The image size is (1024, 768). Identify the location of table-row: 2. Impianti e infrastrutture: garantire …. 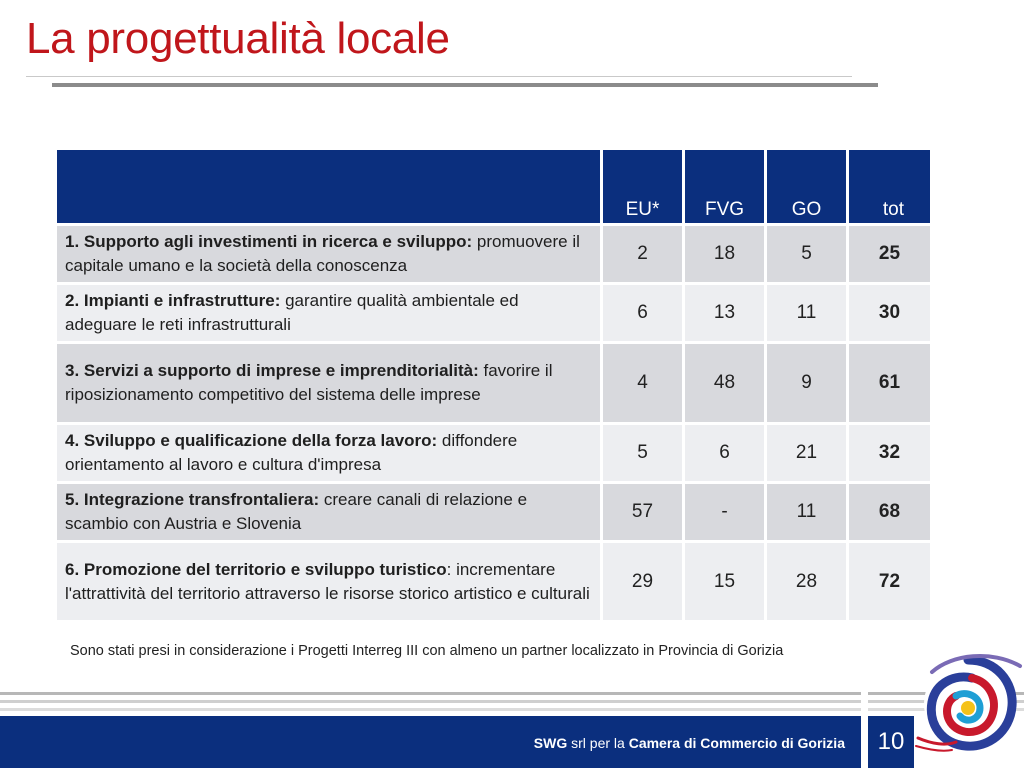
(493, 313).